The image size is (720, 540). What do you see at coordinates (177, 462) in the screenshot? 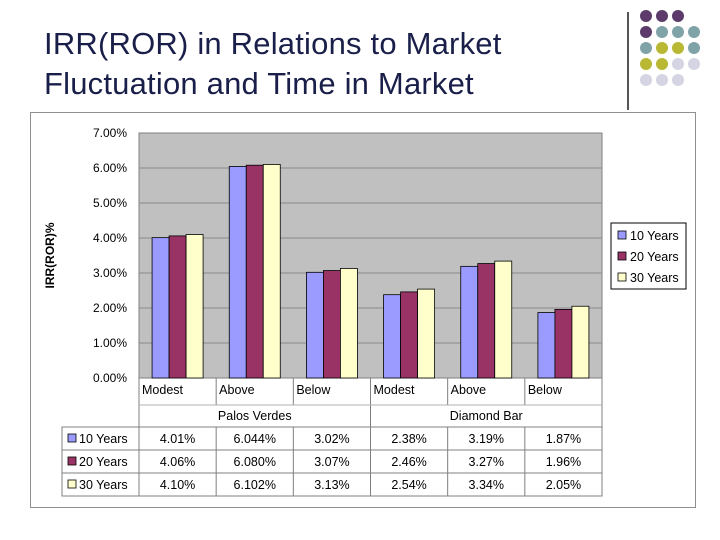
I see `data-label: 4.06%` at bounding box center [177, 462].